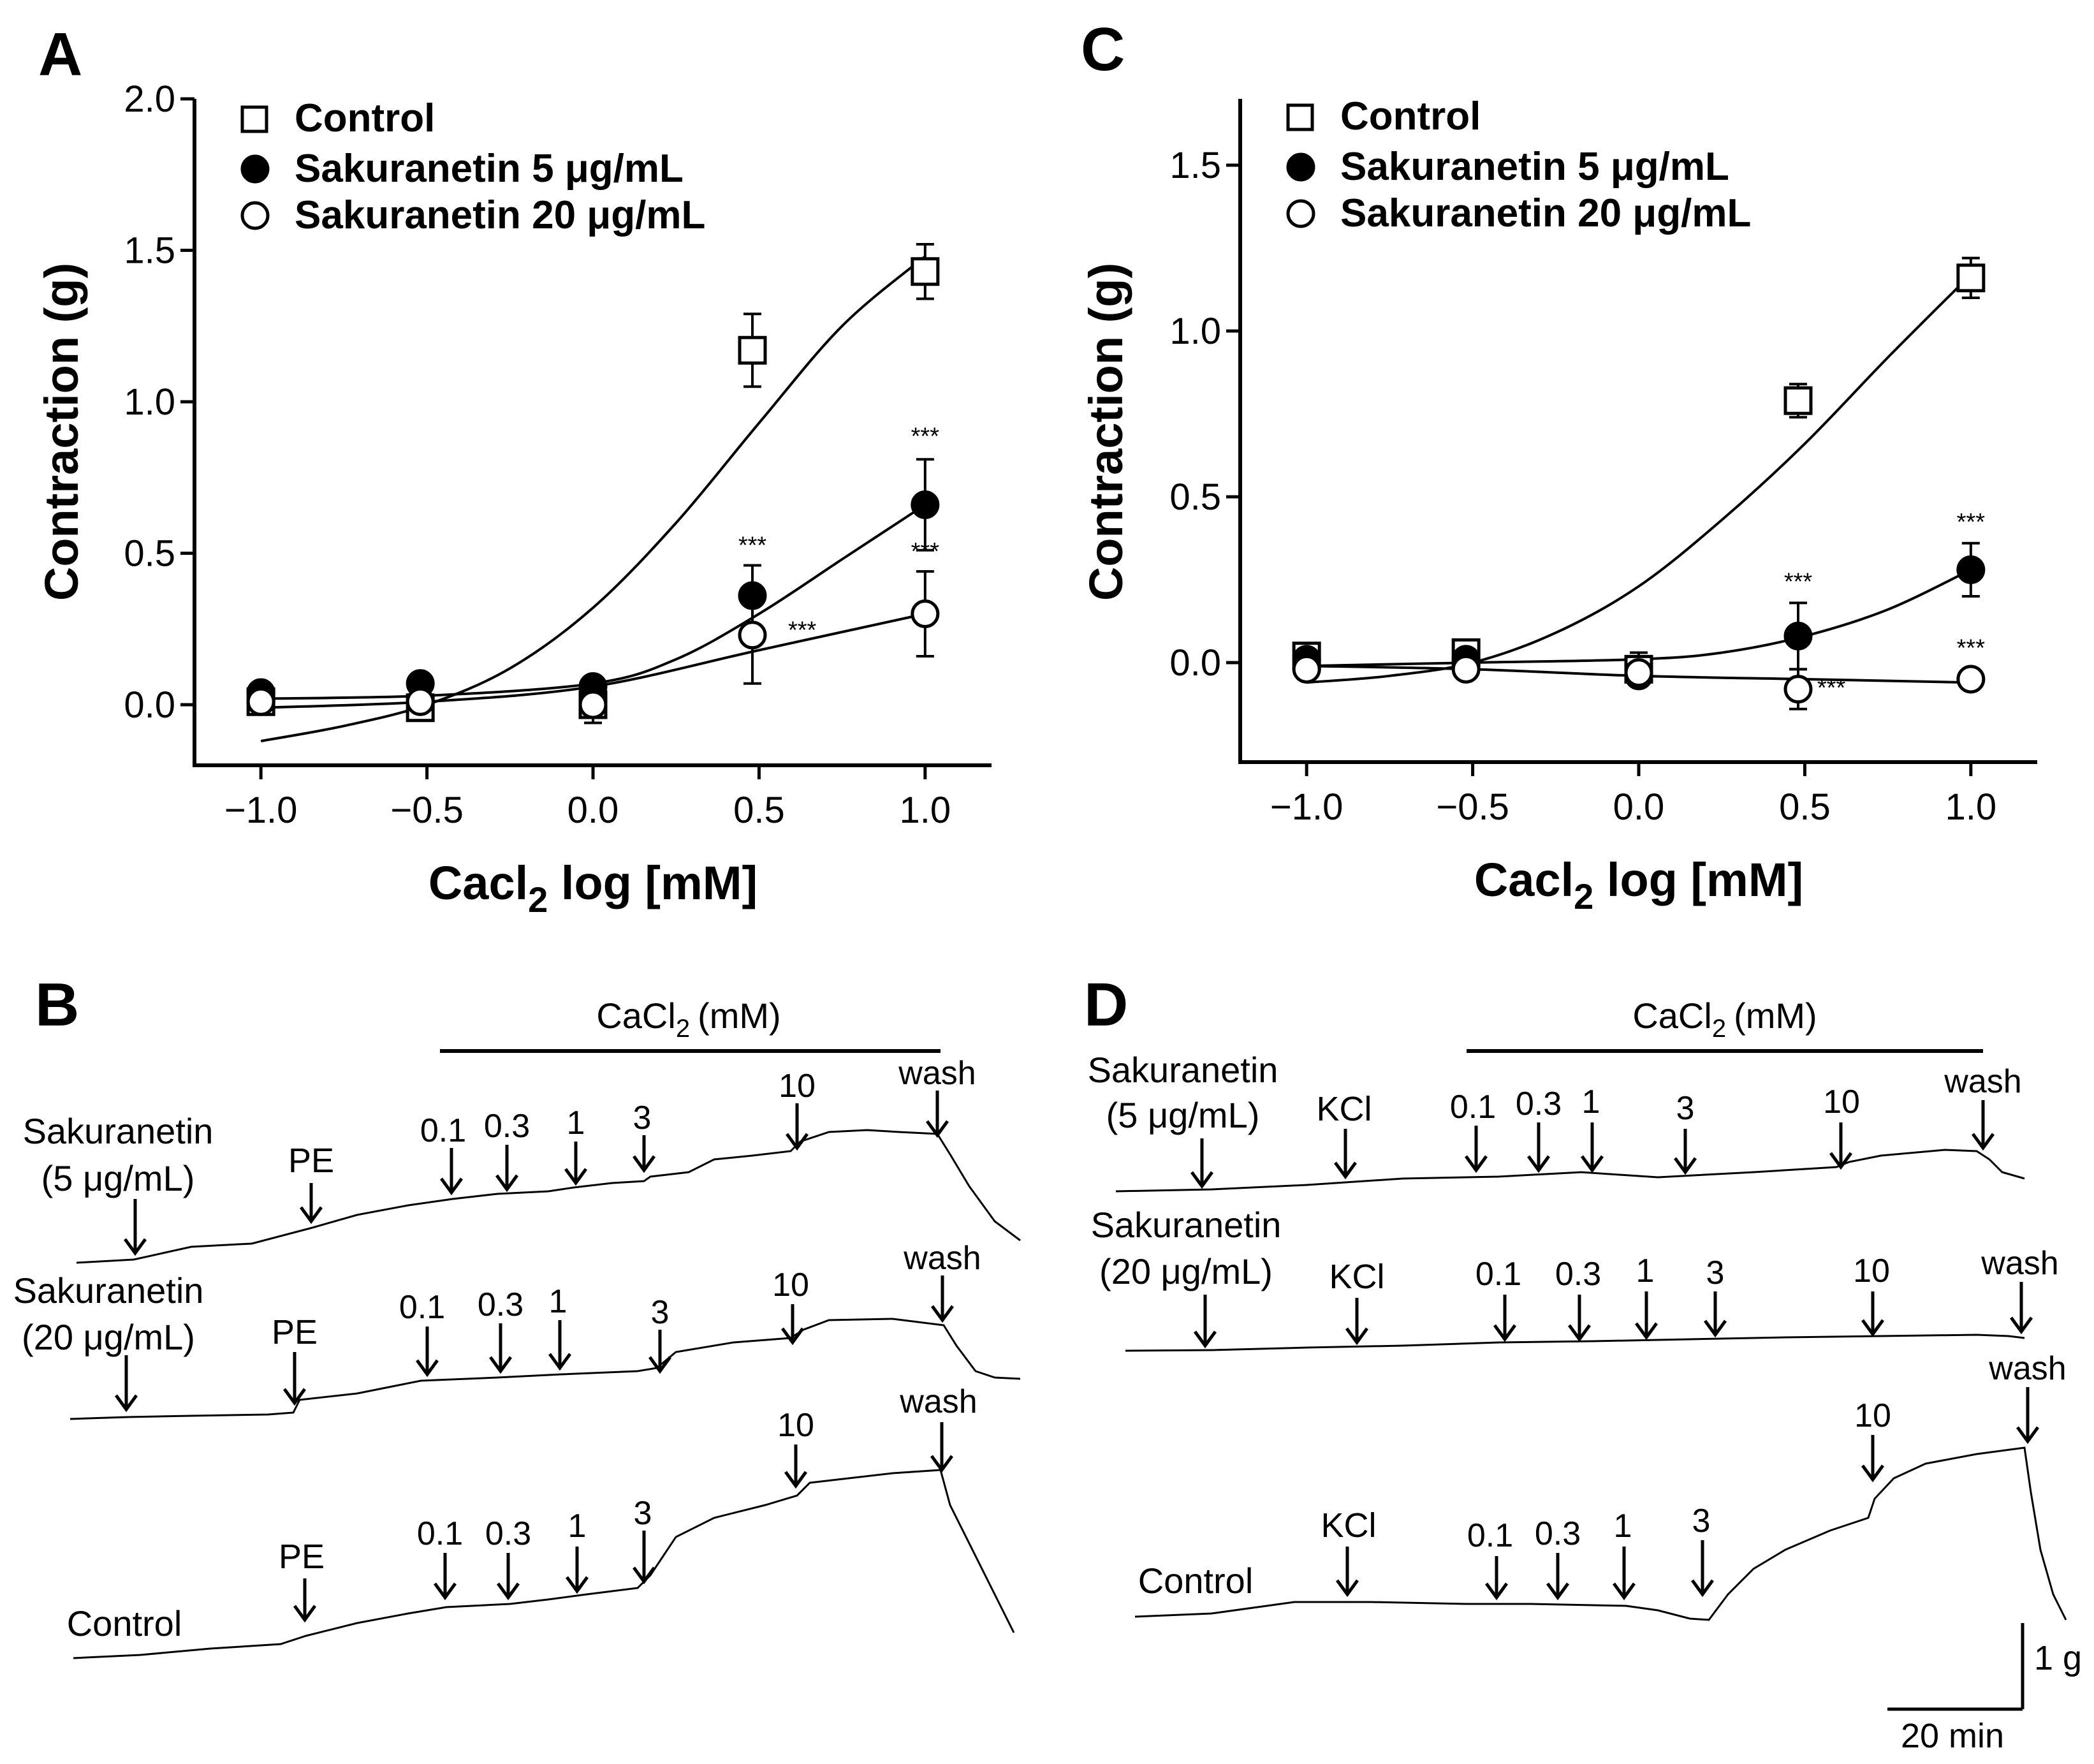 The width and height of the screenshot is (2094, 1764). What do you see at coordinates (1183, 1115) in the screenshot?
I see `trace-d1-conc: (5 μg/mL)` at bounding box center [1183, 1115].